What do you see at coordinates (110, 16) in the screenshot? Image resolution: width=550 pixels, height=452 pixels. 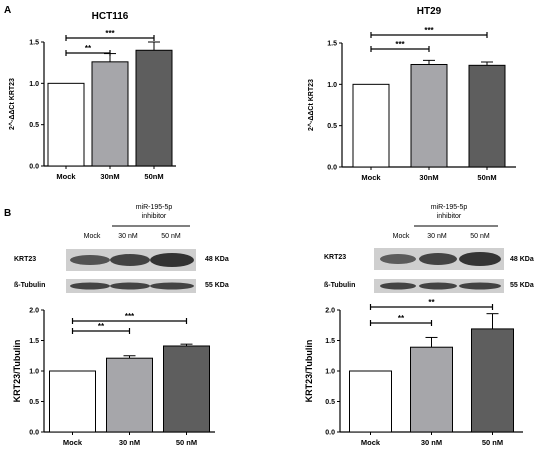 I see `chart-title: HCT116` at bounding box center [110, 16].